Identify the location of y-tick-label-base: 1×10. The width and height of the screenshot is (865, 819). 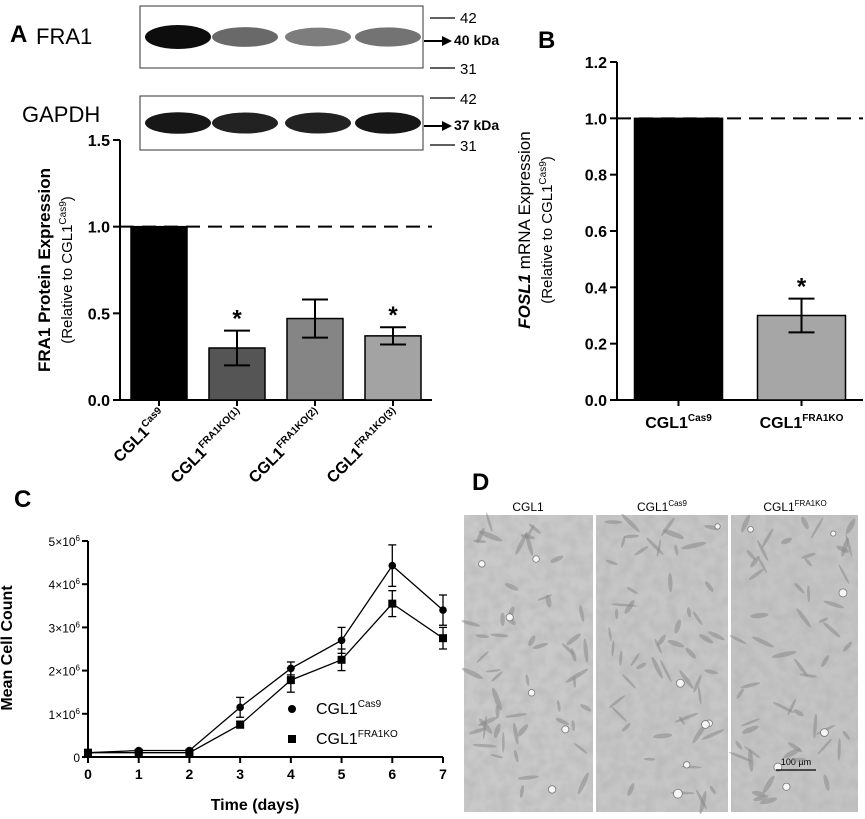
(62, 715).